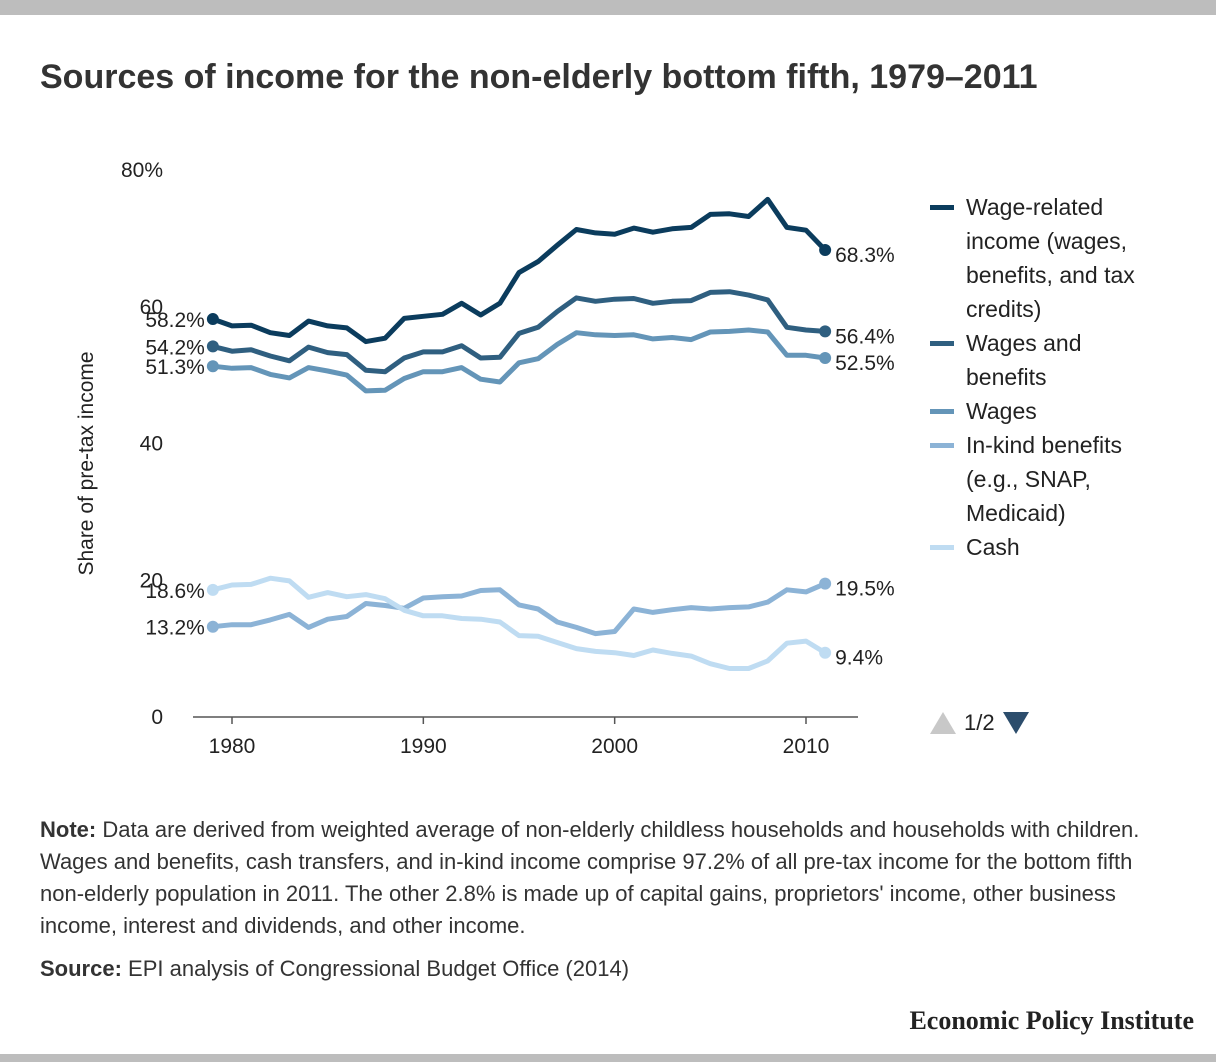  What do you see at coordinates (1024, 360) in the screenshot?
I see `legend-label: Wages and benefits` at bounding box center [1024, 360].